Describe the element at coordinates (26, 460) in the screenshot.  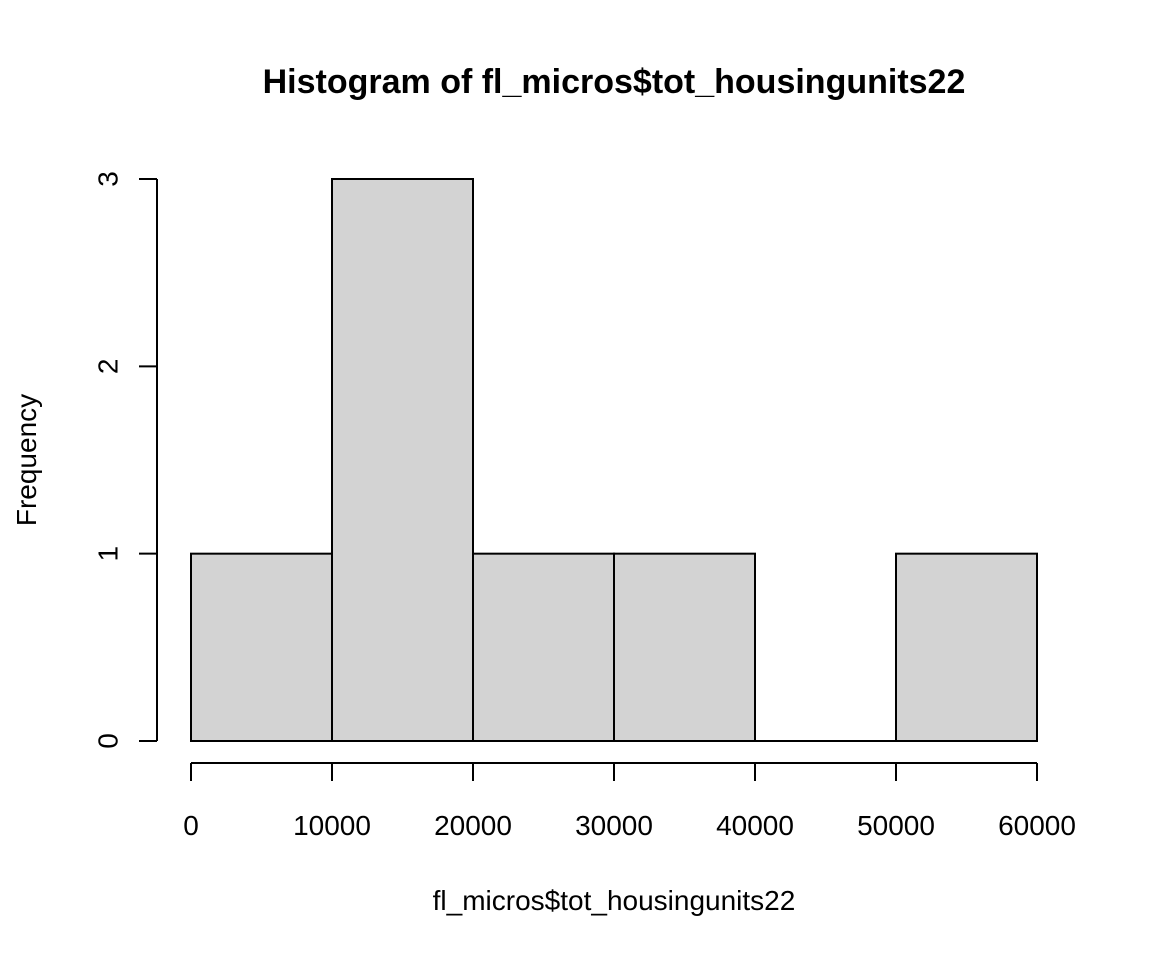
I see `y-axis-label: Frequency` at that location.